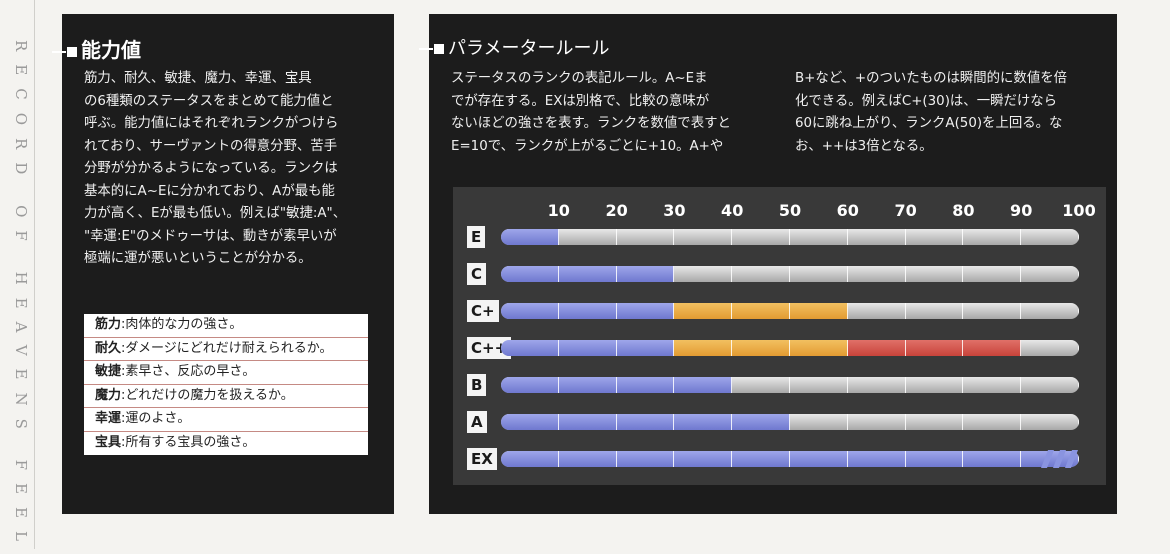 Image resolution: width=1170 pixels, height=554 pixels. Describe the element at coordinates (477, 385) in the screenshot. I see `rank-label: B` at that location.